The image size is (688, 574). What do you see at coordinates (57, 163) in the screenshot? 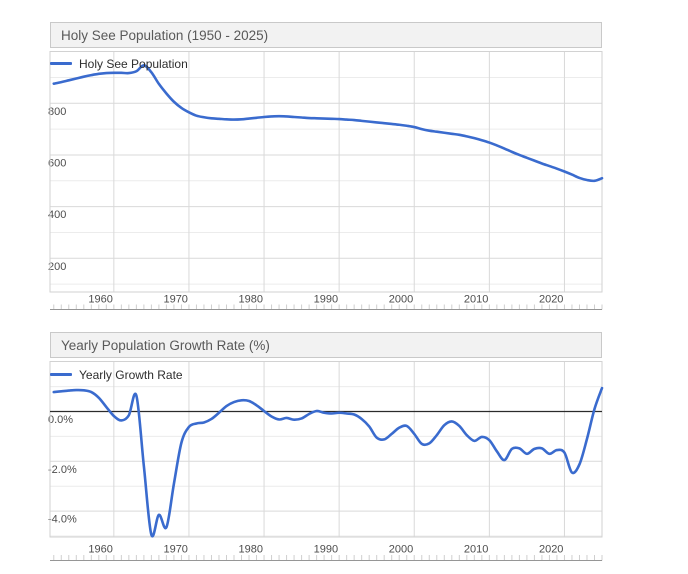
I see `y-axis-label: 600` at bounding box center [57, 163].